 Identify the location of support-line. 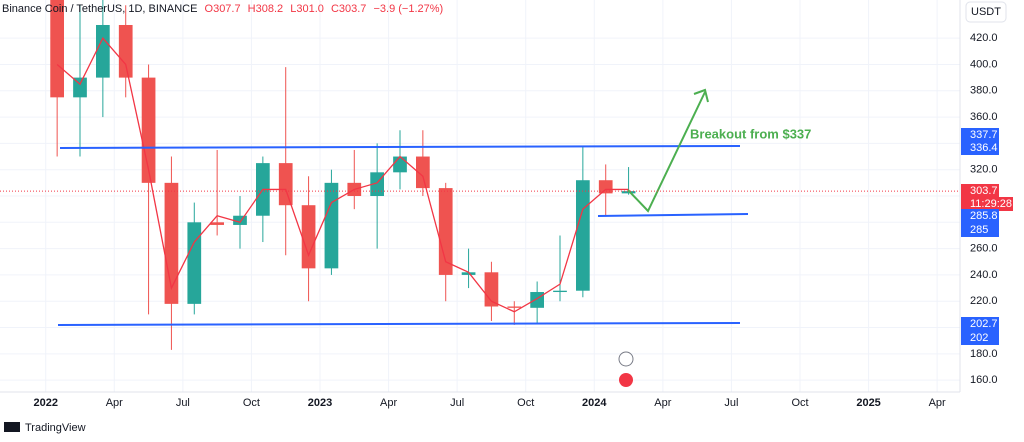
(673, 215).